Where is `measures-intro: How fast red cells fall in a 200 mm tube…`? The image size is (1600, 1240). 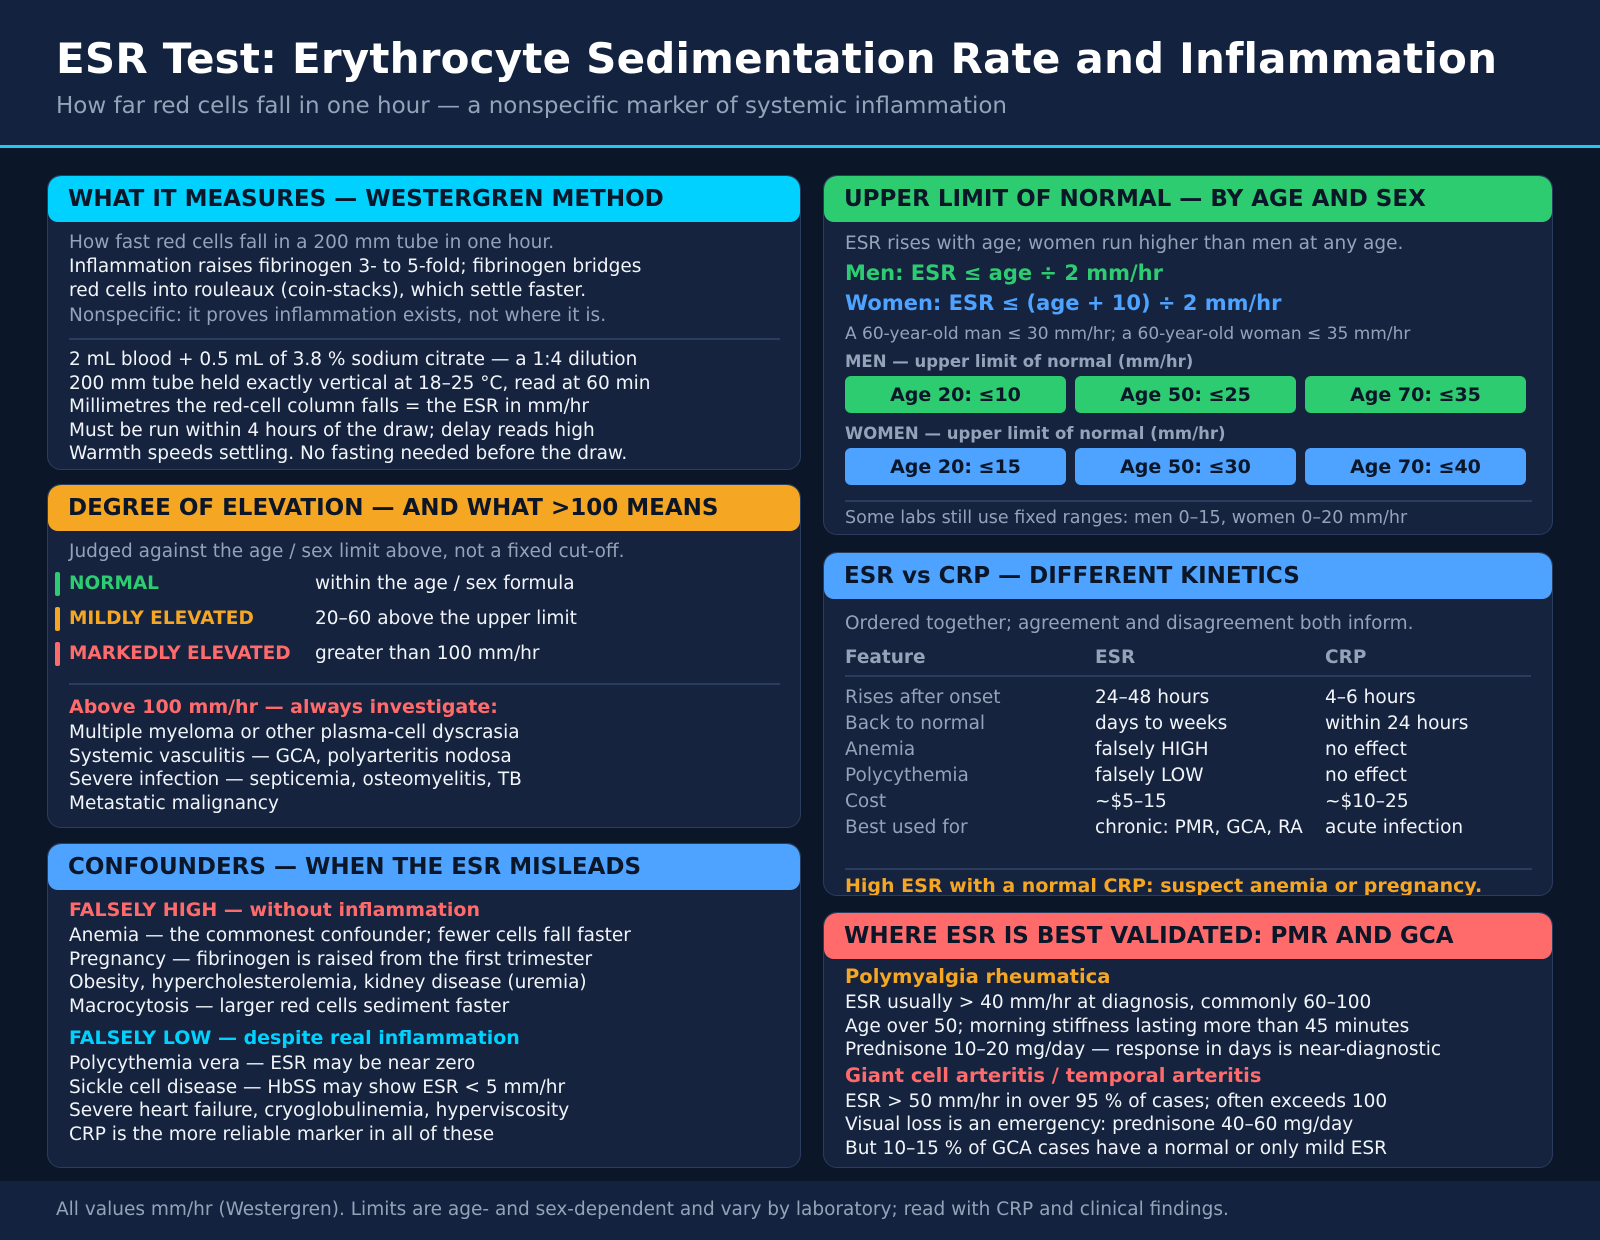
measures-intro: How fast red cells fall in a 200 mm tube… is located at coordinates (312, 242).